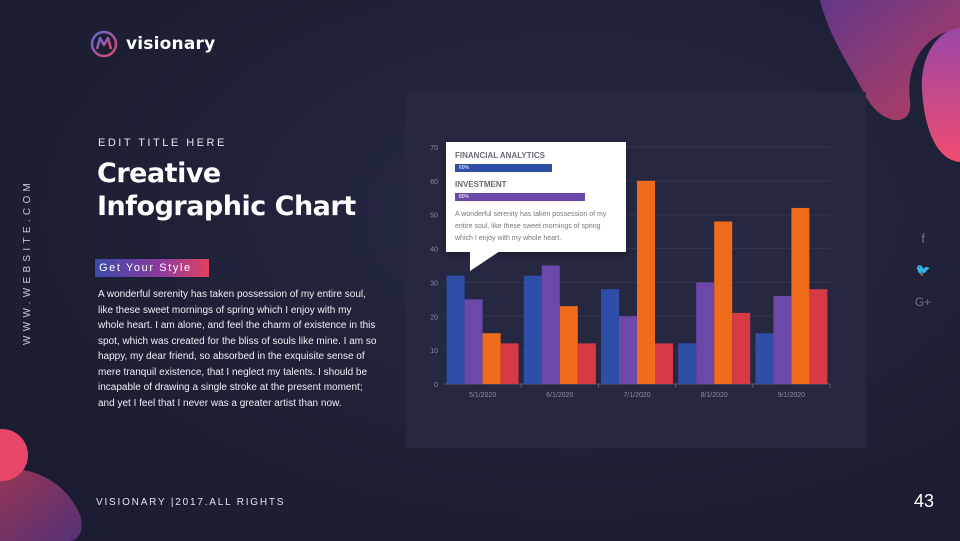  What do you see at coordinates (436, 385) in the screenshot?
I see `y-tick-label: 0` at bounding box center [436, 385].